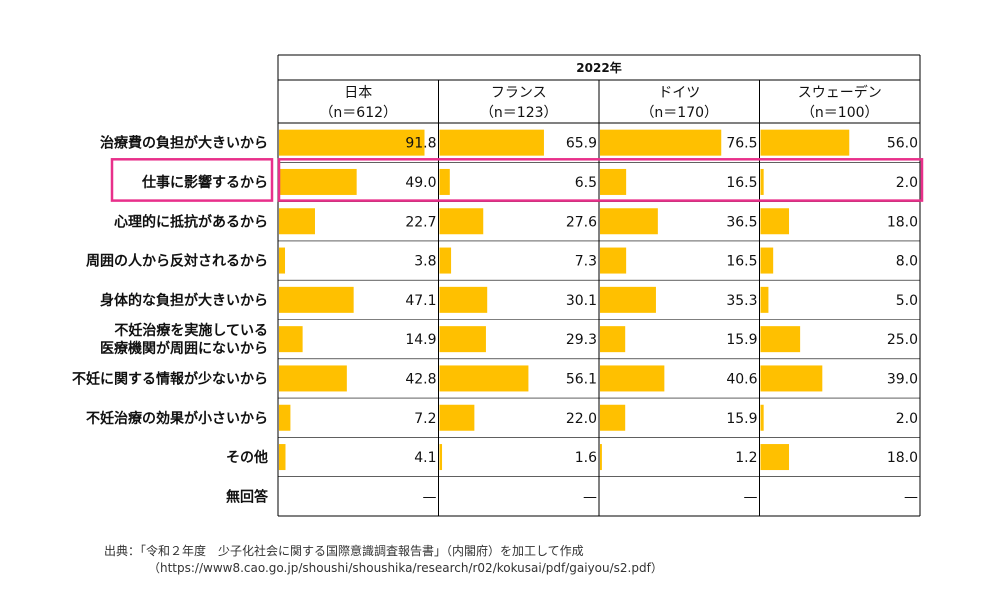 The width and height of the screenshot is (1000, 600). I want to click on category-label-0: 治療費の負担が大きいから, so click(184, 143).